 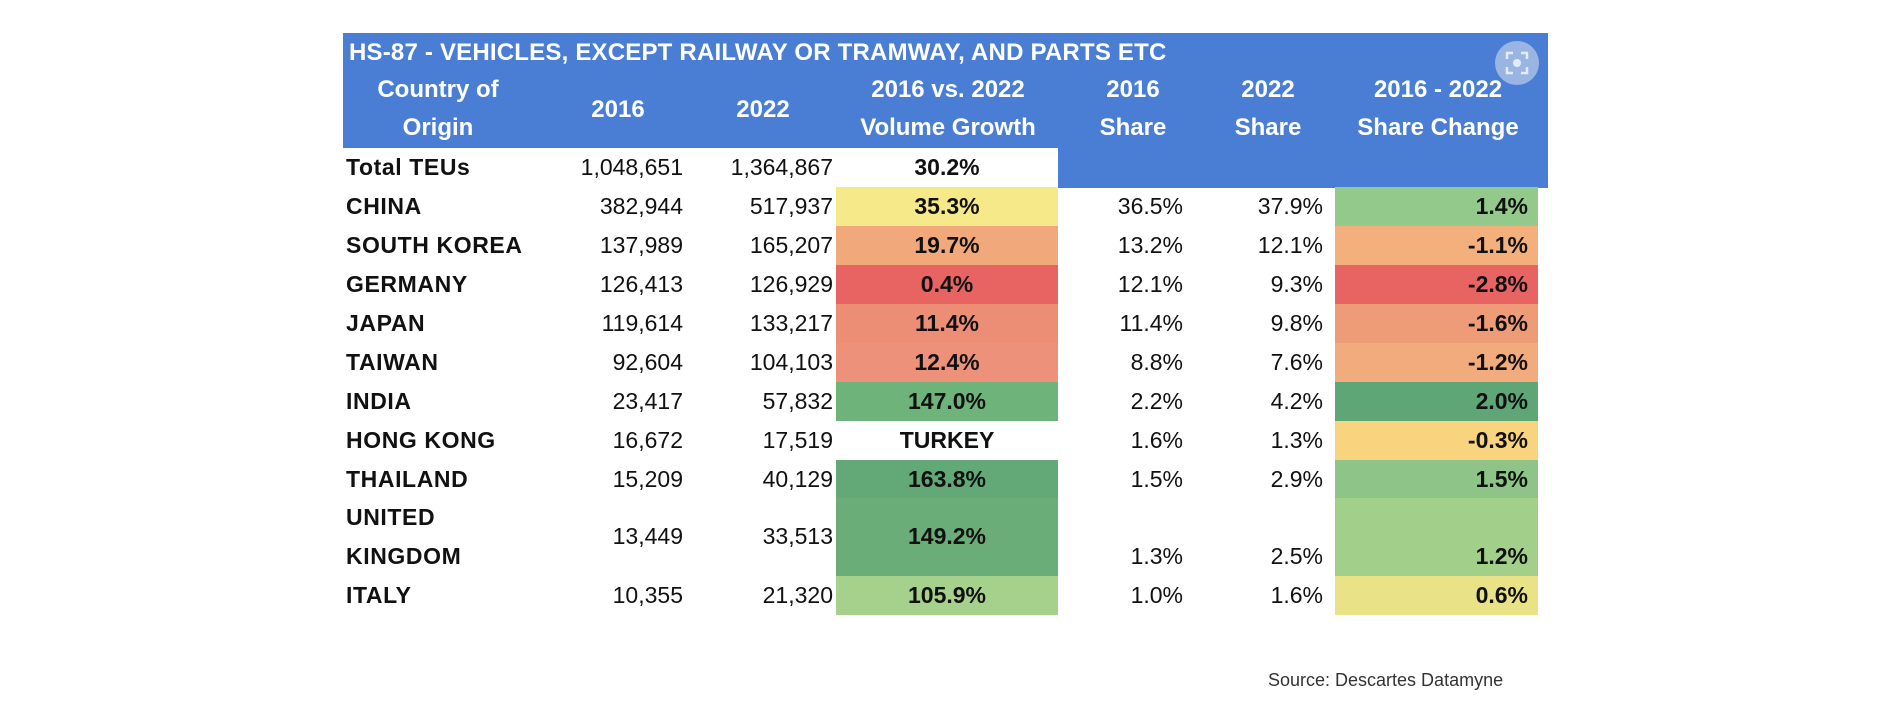 What do you see at coordinates (434, 245) in the screenshot?
I see `country-name: SOUTH KOREA` at bounding box center [434, 245].